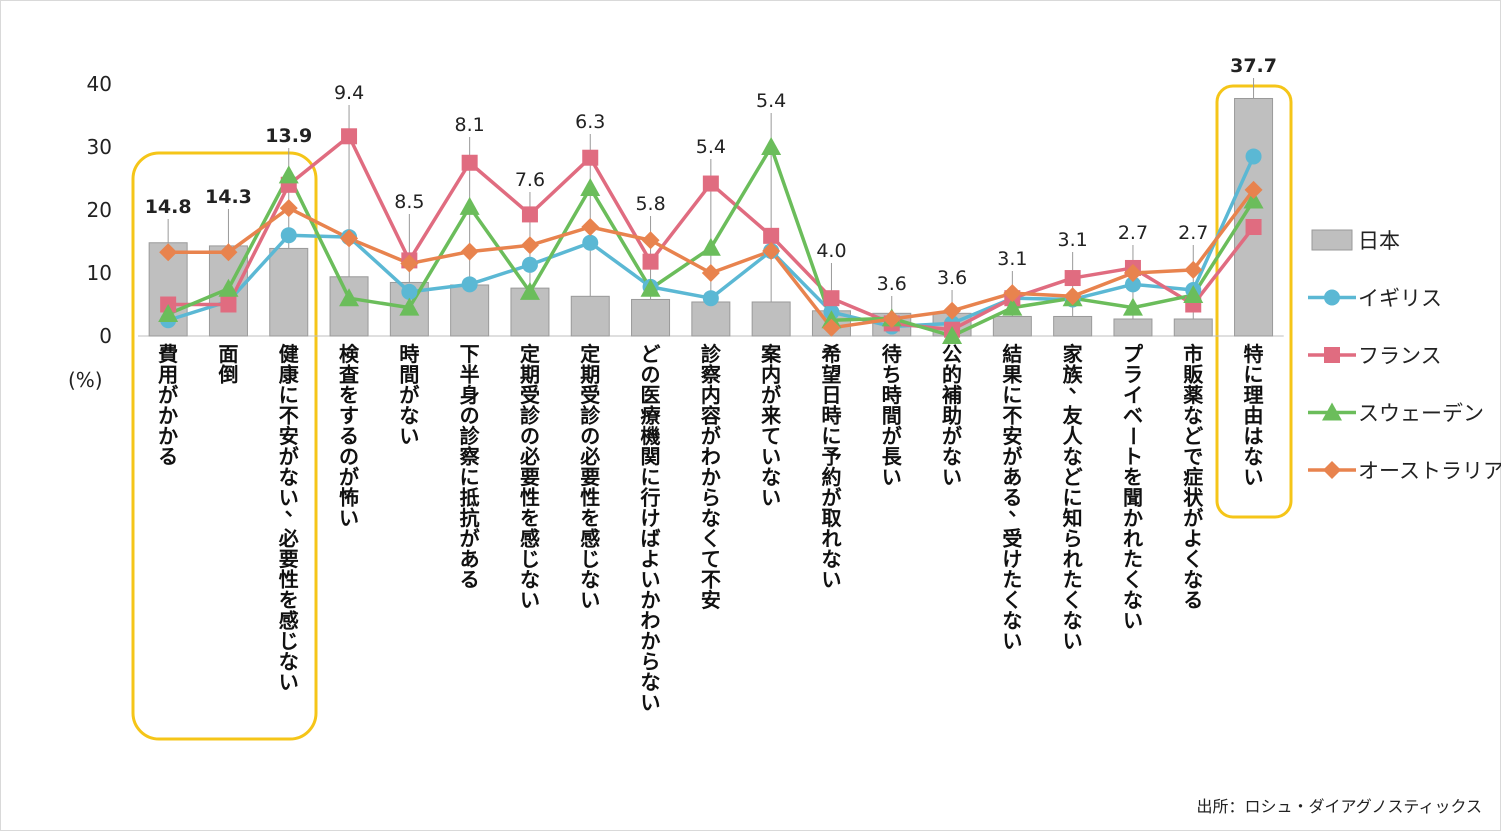  I want to click on y-tick-label: 20, so click(99, 210).